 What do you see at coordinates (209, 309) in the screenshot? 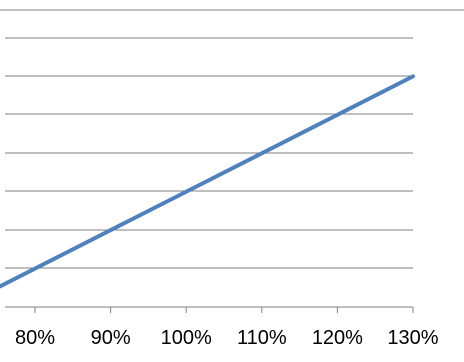
I see `x-axis` at bounding box center [209, 309].